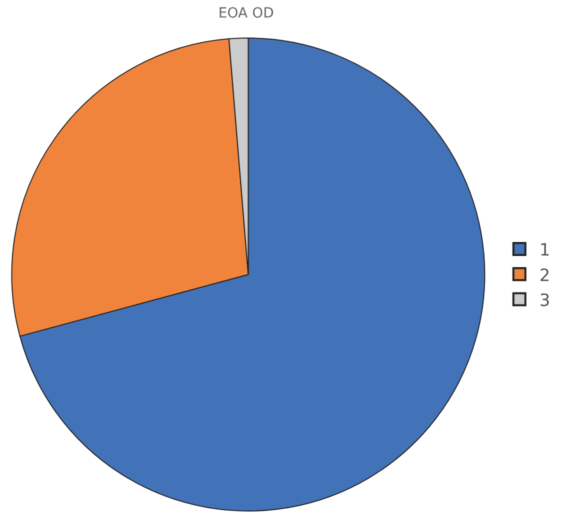 This screenshot has height=515, width=562. I want to click on legend-label: 3, so click(544, 300).